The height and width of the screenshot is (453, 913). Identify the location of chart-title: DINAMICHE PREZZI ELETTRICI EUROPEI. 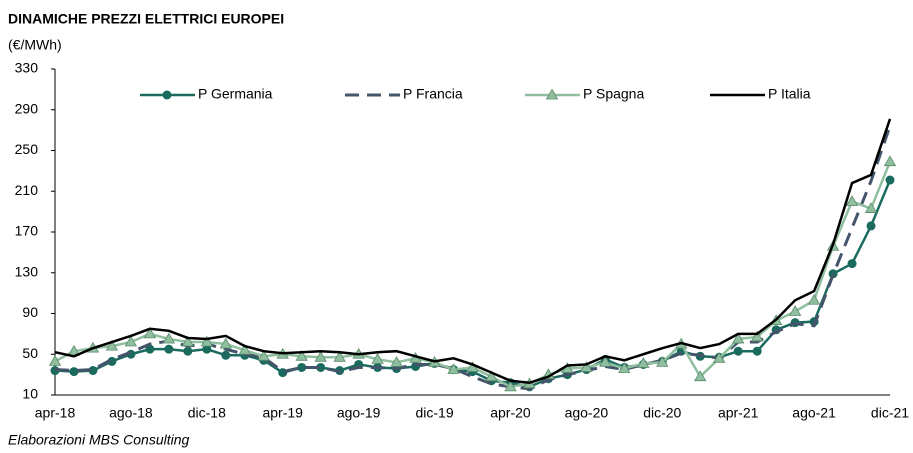
(146, 19).